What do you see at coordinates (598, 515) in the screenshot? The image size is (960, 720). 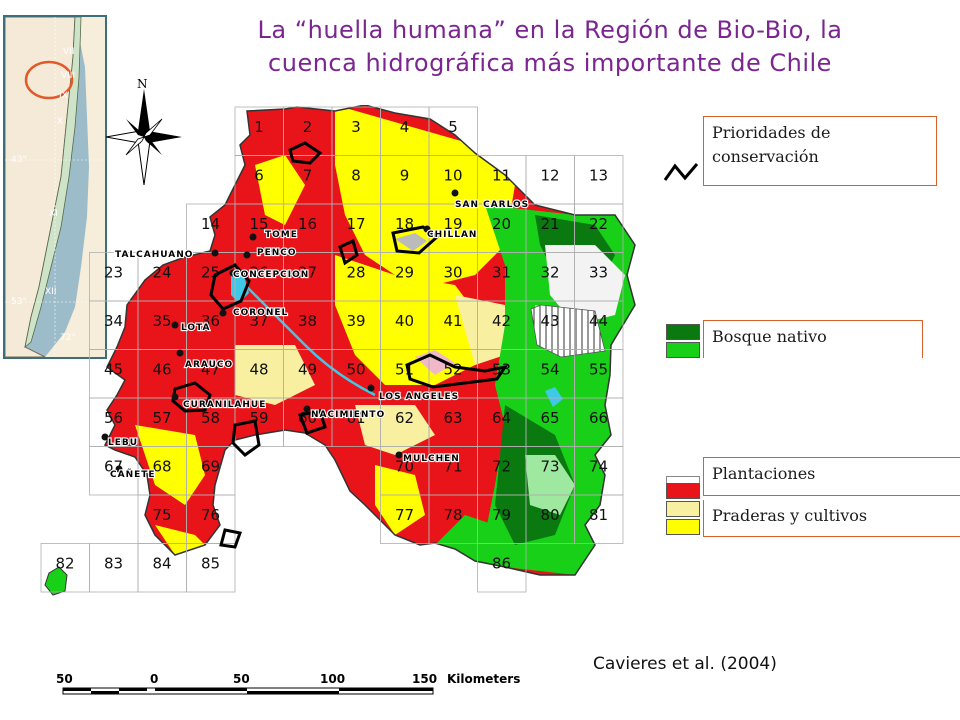 I see `grid-cell-number: 81` at bounding box center [598, 515].